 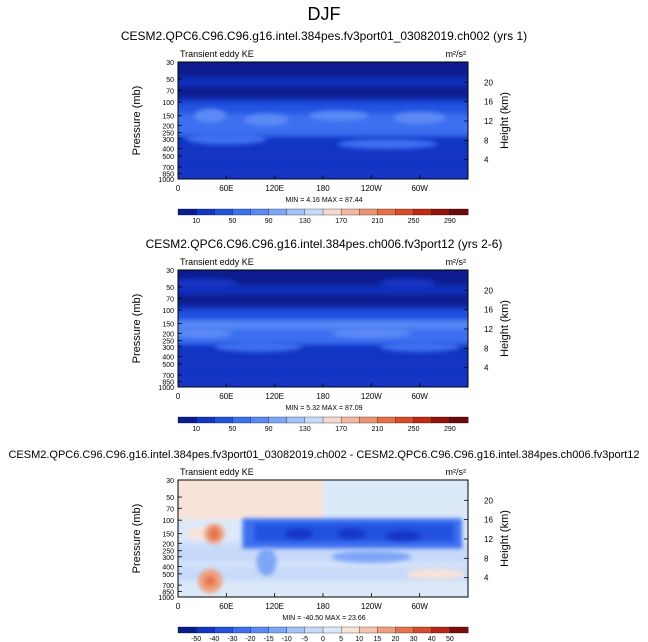 What do you see at coordinates (168, 586) in the screenshot?
I see `y-tick-label: 700` at bounding box center [168, 586].